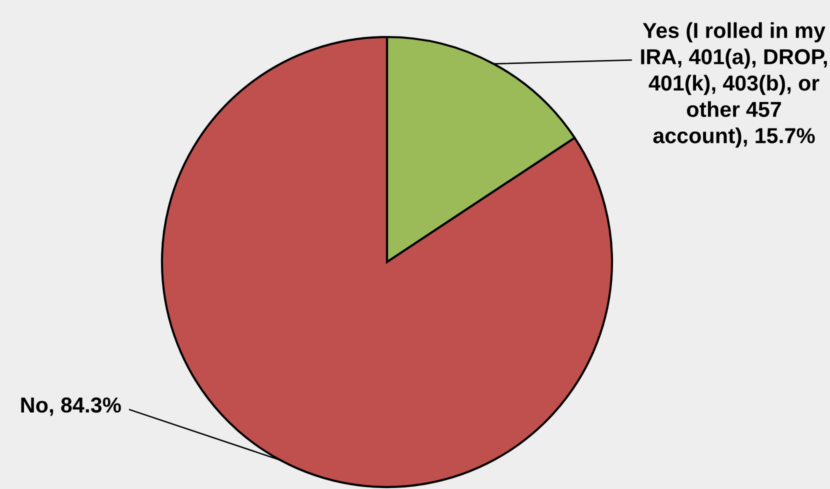 The image size is (830, 489). Describe the element at coordinates (71, 406) in the screenshot. I see `slice-label: No, 84.3%` at that location.